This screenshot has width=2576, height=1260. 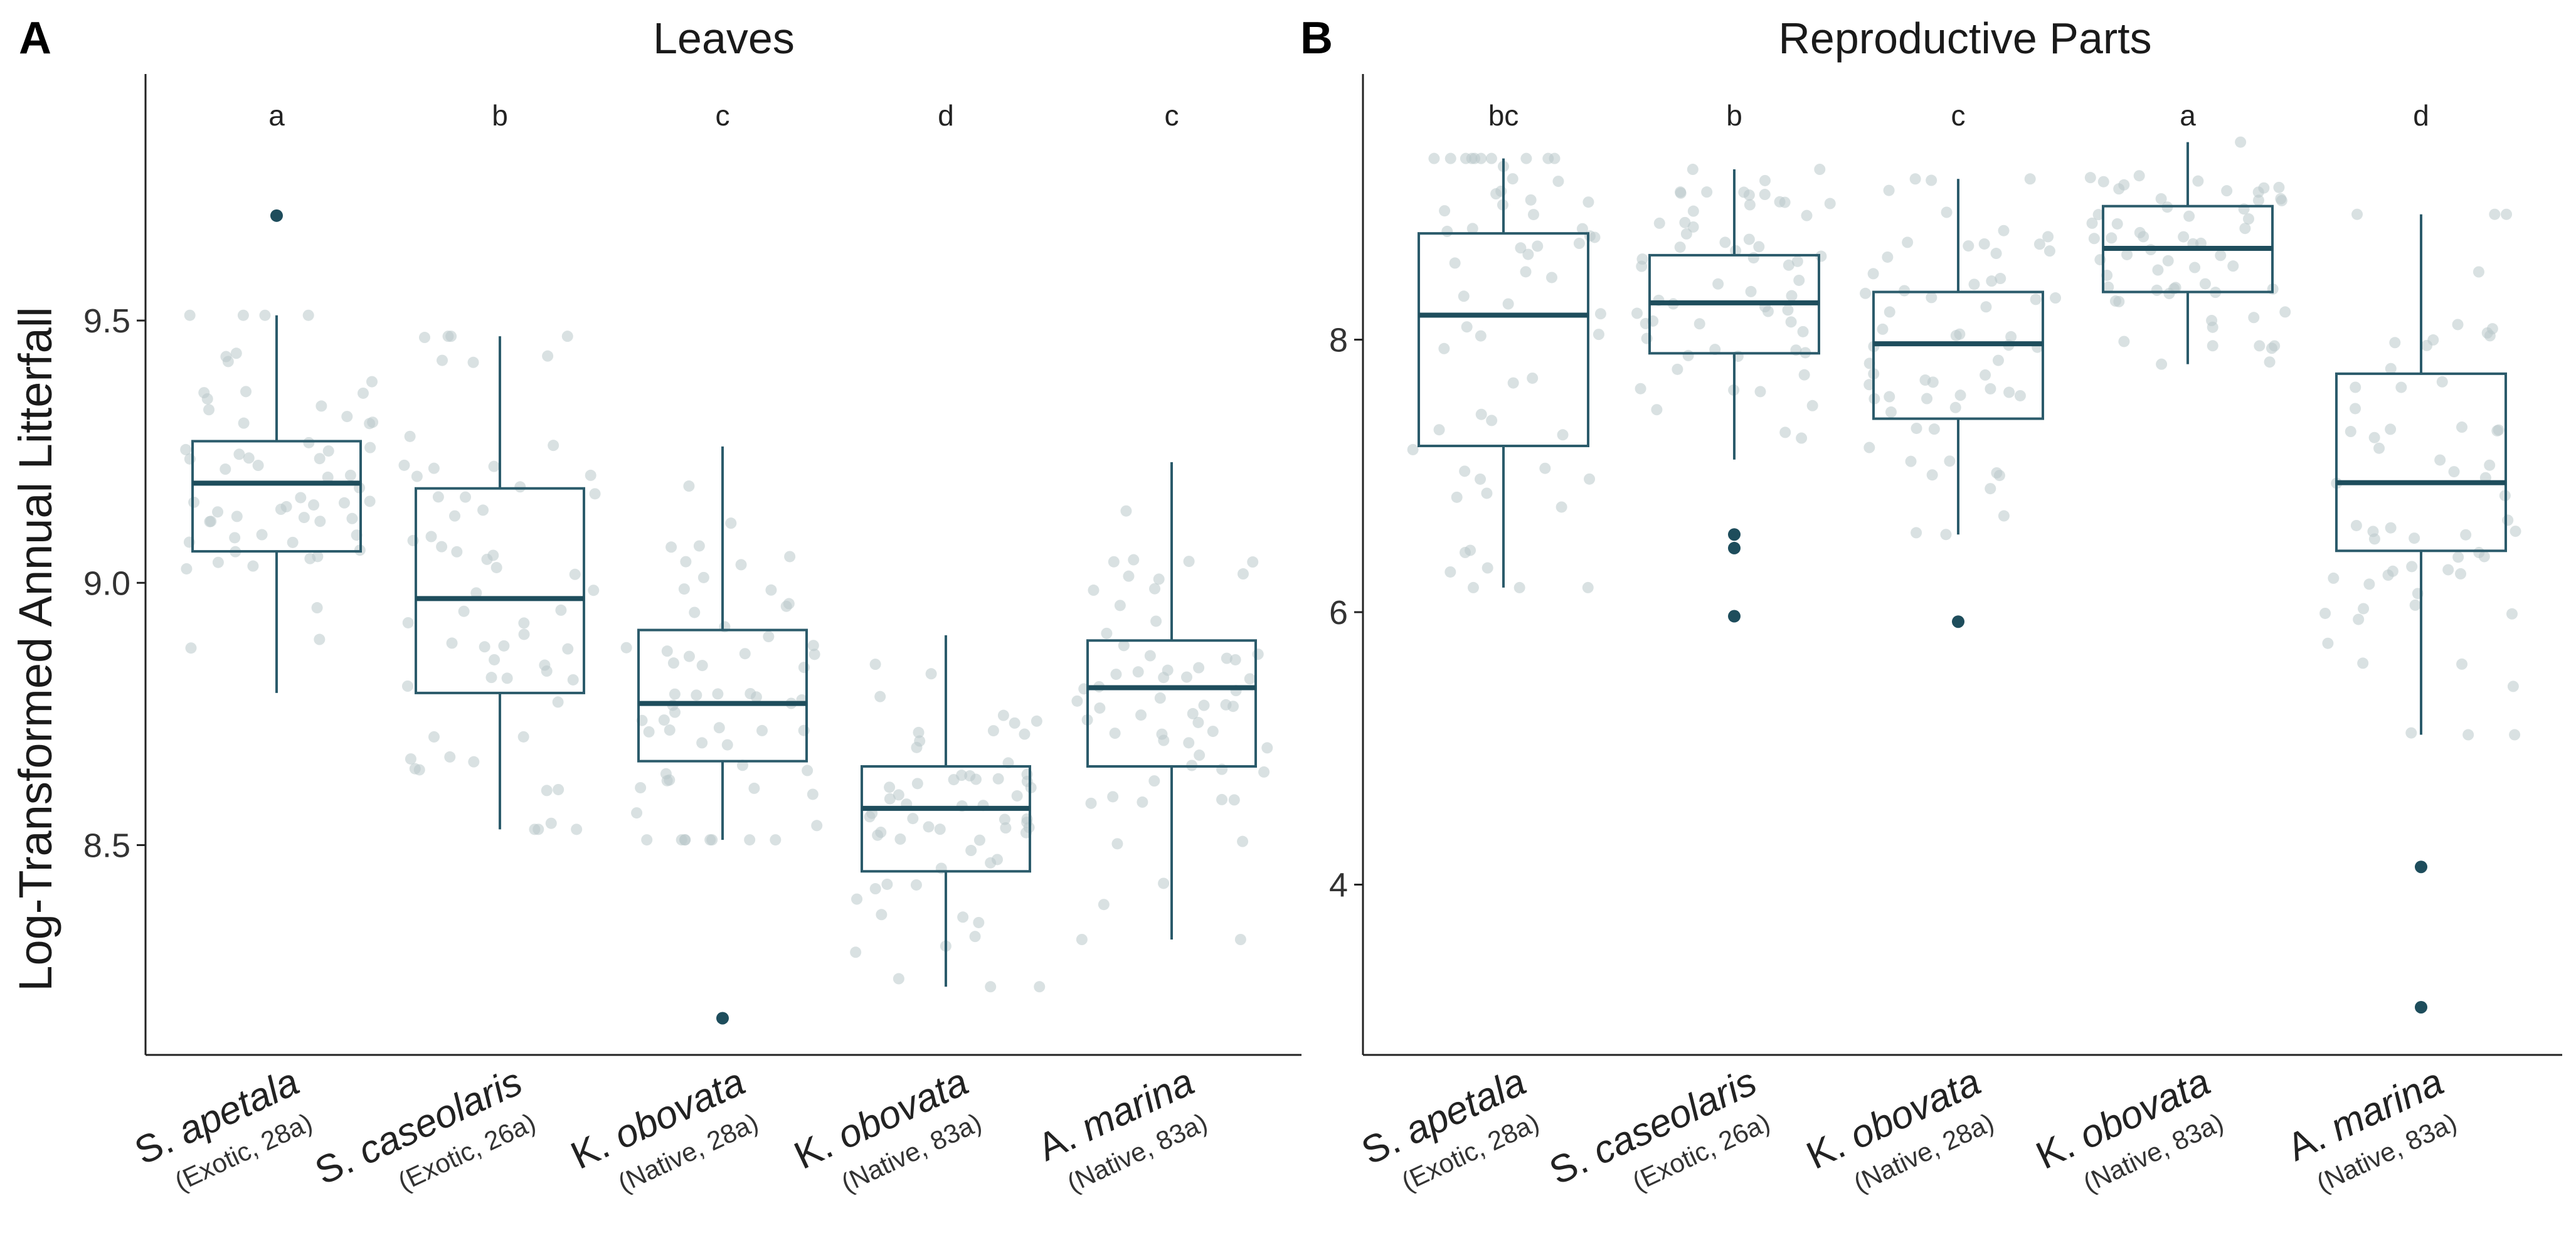 I want to click on panel-label-b: B, so click(x=1316, y=38).